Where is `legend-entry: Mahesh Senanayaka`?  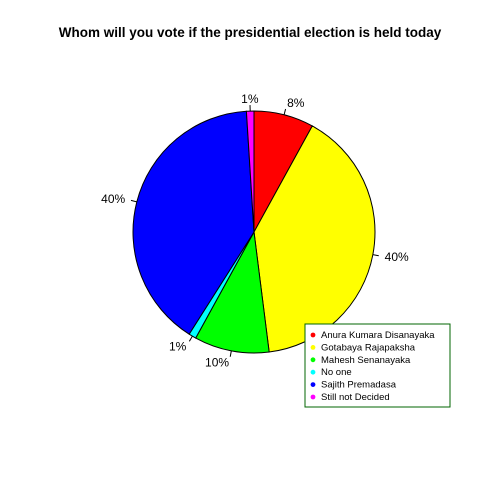
legend-entry: Mahesh Senanayaka is located at coordinates (366, 360).